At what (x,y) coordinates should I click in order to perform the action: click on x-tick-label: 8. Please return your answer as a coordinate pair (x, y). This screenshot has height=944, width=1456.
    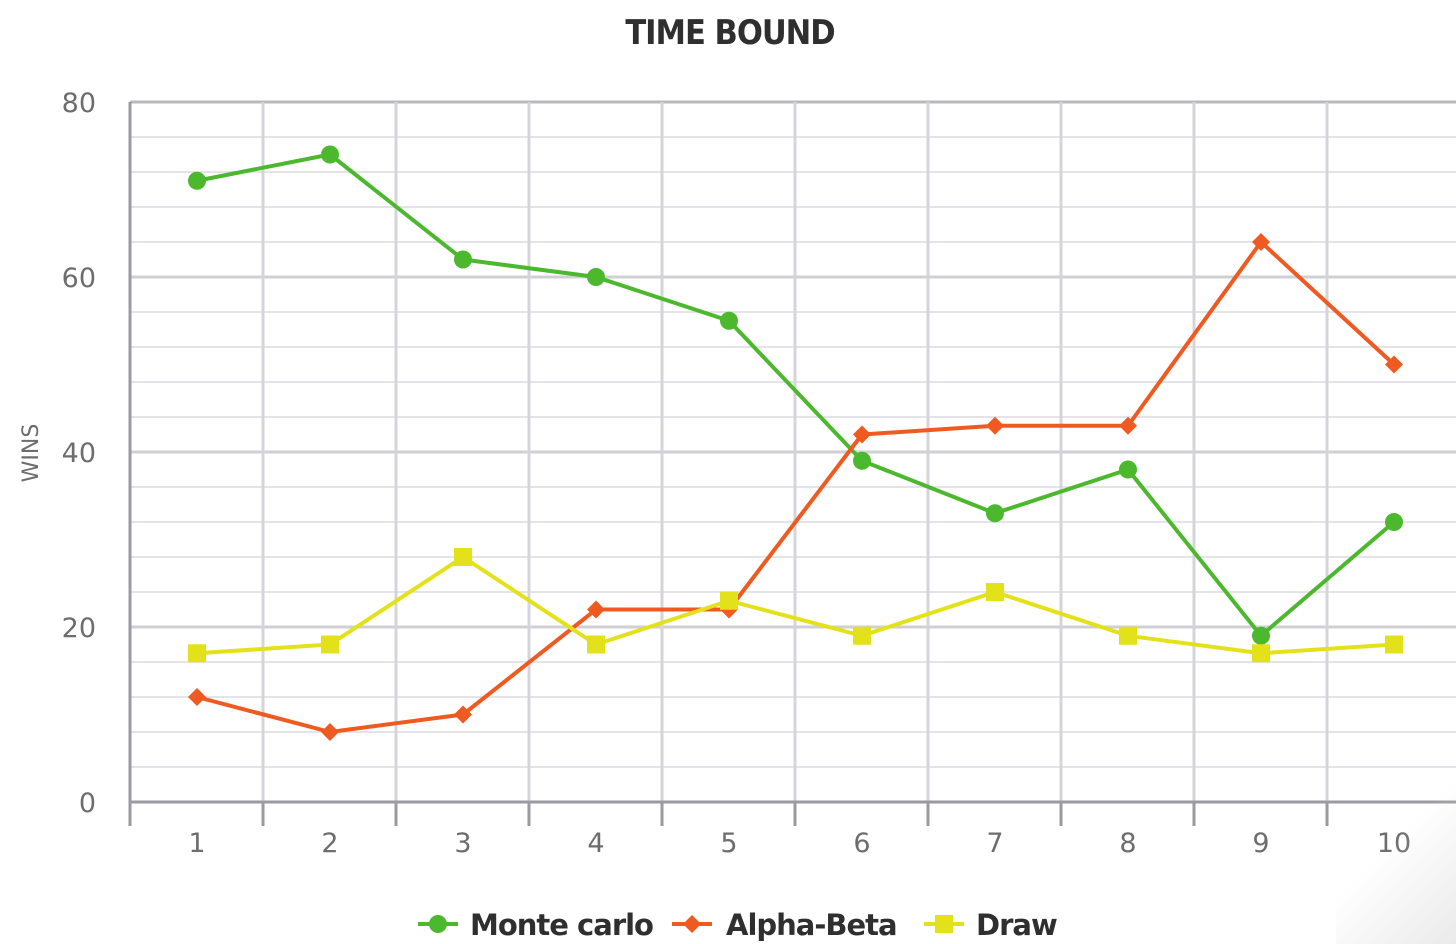
    Looking at the image, I should click on (1127, 843).